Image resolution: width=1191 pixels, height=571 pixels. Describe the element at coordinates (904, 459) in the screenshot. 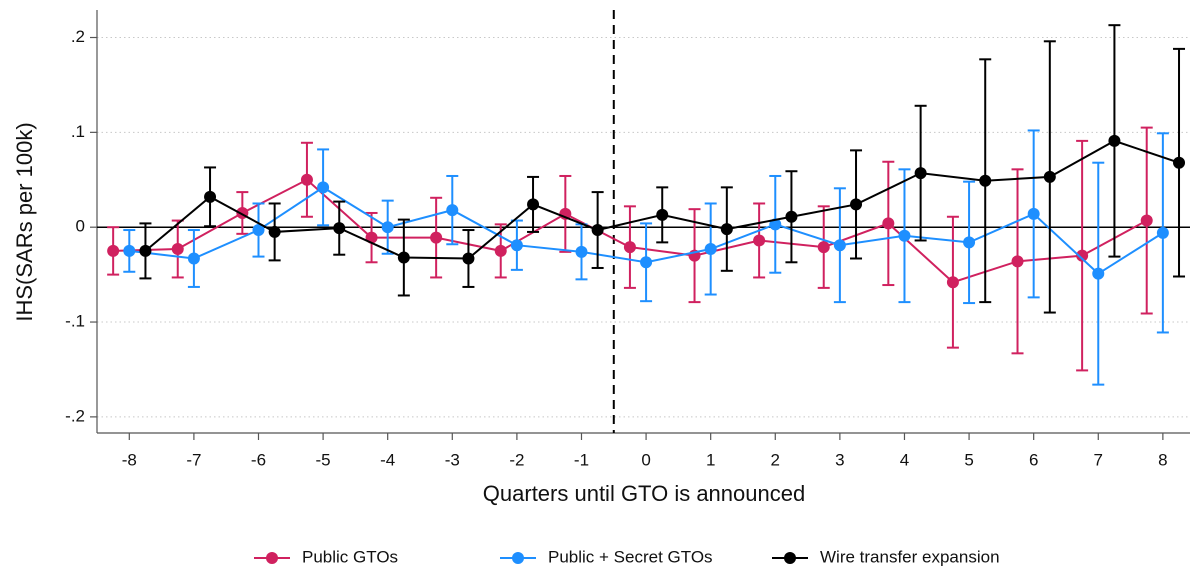

I see `x-tick-label: 4` at that location.